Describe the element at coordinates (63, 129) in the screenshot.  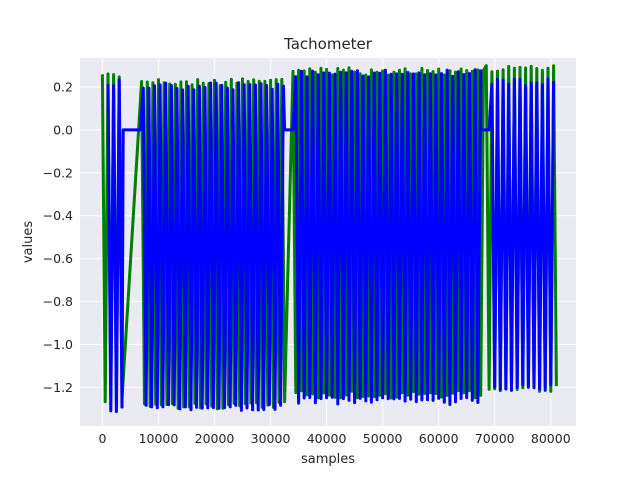
I see `y-tick-label: 0.0` at that location.